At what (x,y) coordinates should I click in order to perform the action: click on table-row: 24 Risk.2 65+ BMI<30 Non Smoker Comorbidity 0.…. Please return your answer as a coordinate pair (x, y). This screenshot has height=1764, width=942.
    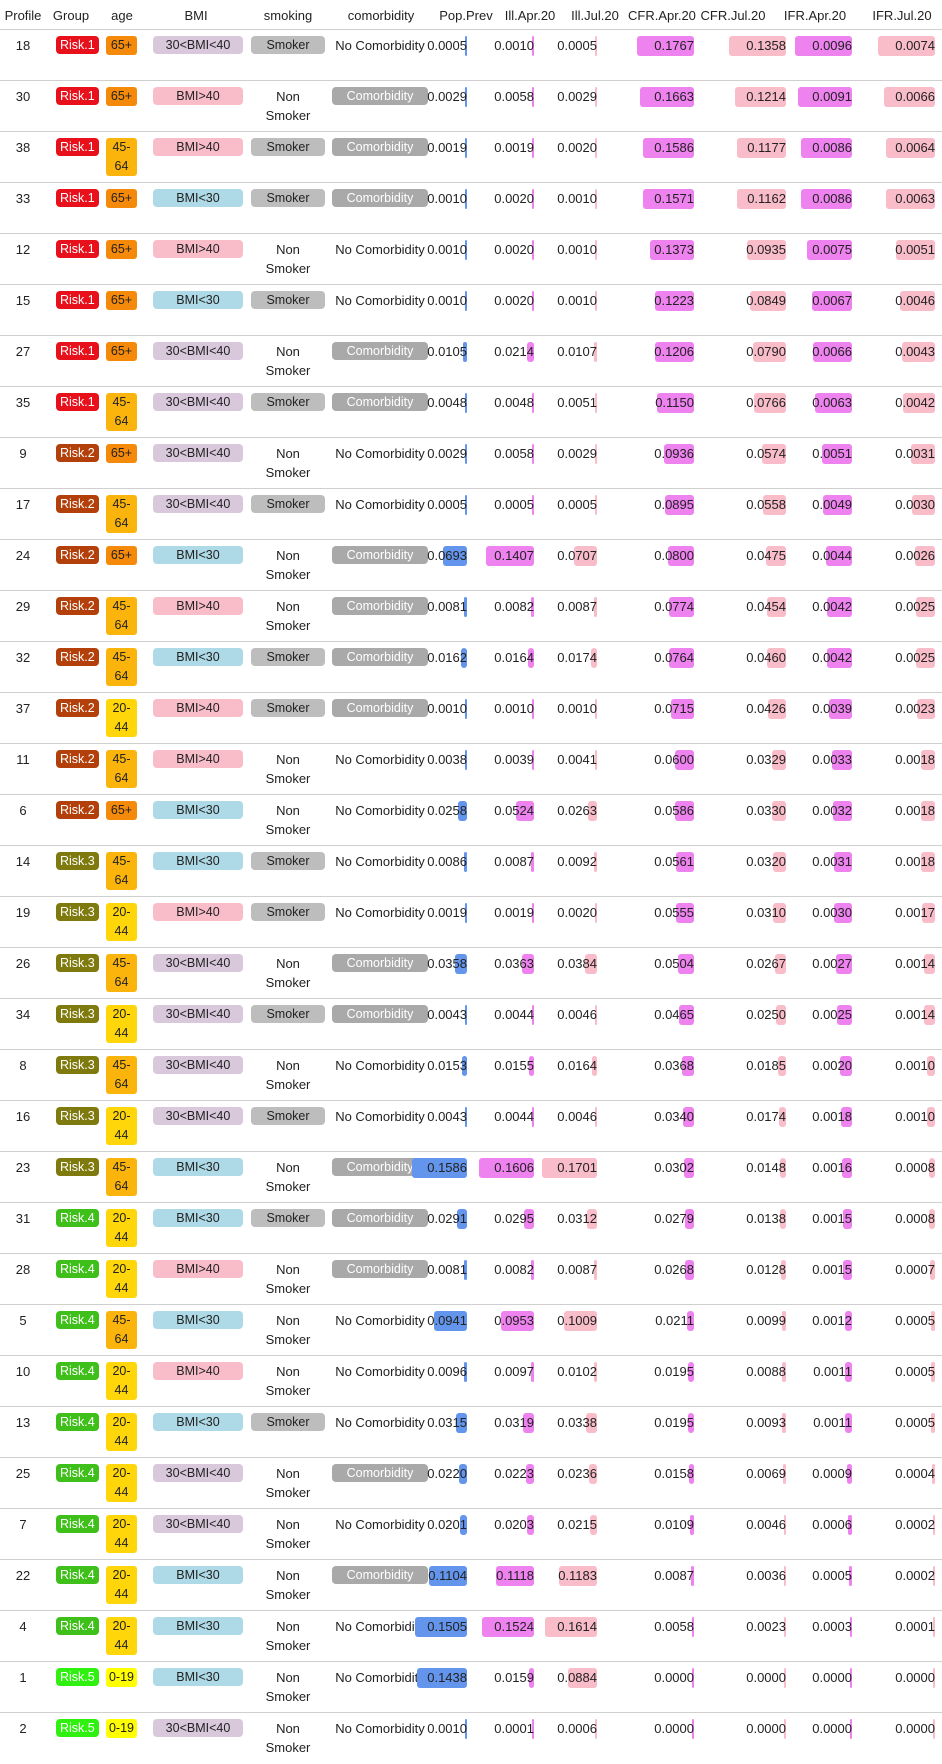
    Looking at the image, I should click on (471, 565).